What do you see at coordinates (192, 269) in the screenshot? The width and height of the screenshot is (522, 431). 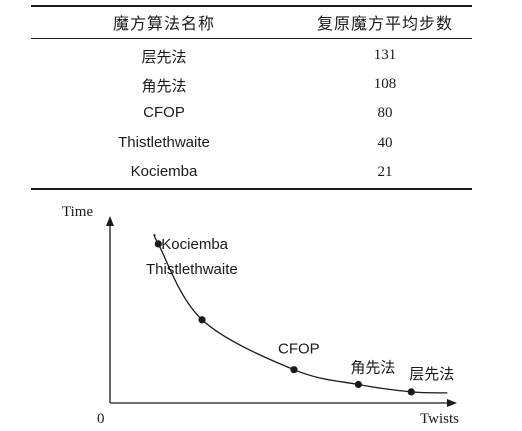 I see `data-point-label: Thistlethwaite` at bounding box center [192, 269].